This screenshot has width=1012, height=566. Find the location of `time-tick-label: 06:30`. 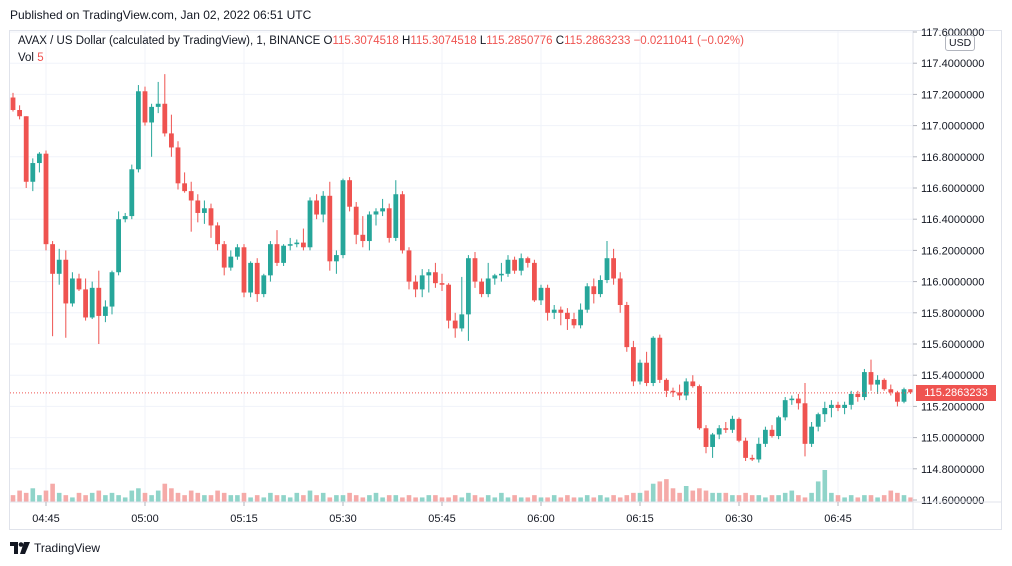

time-tick-label: 06:30 is located at coordinates (739, 519).